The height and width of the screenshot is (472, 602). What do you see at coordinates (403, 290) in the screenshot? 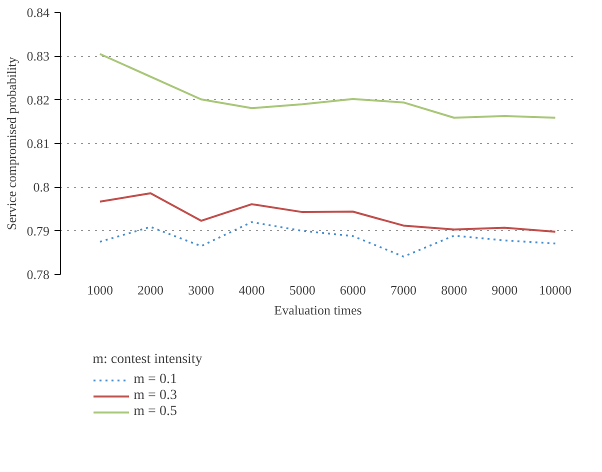
I see `x-tick-label: 7000` at bounding box center [403, 290].